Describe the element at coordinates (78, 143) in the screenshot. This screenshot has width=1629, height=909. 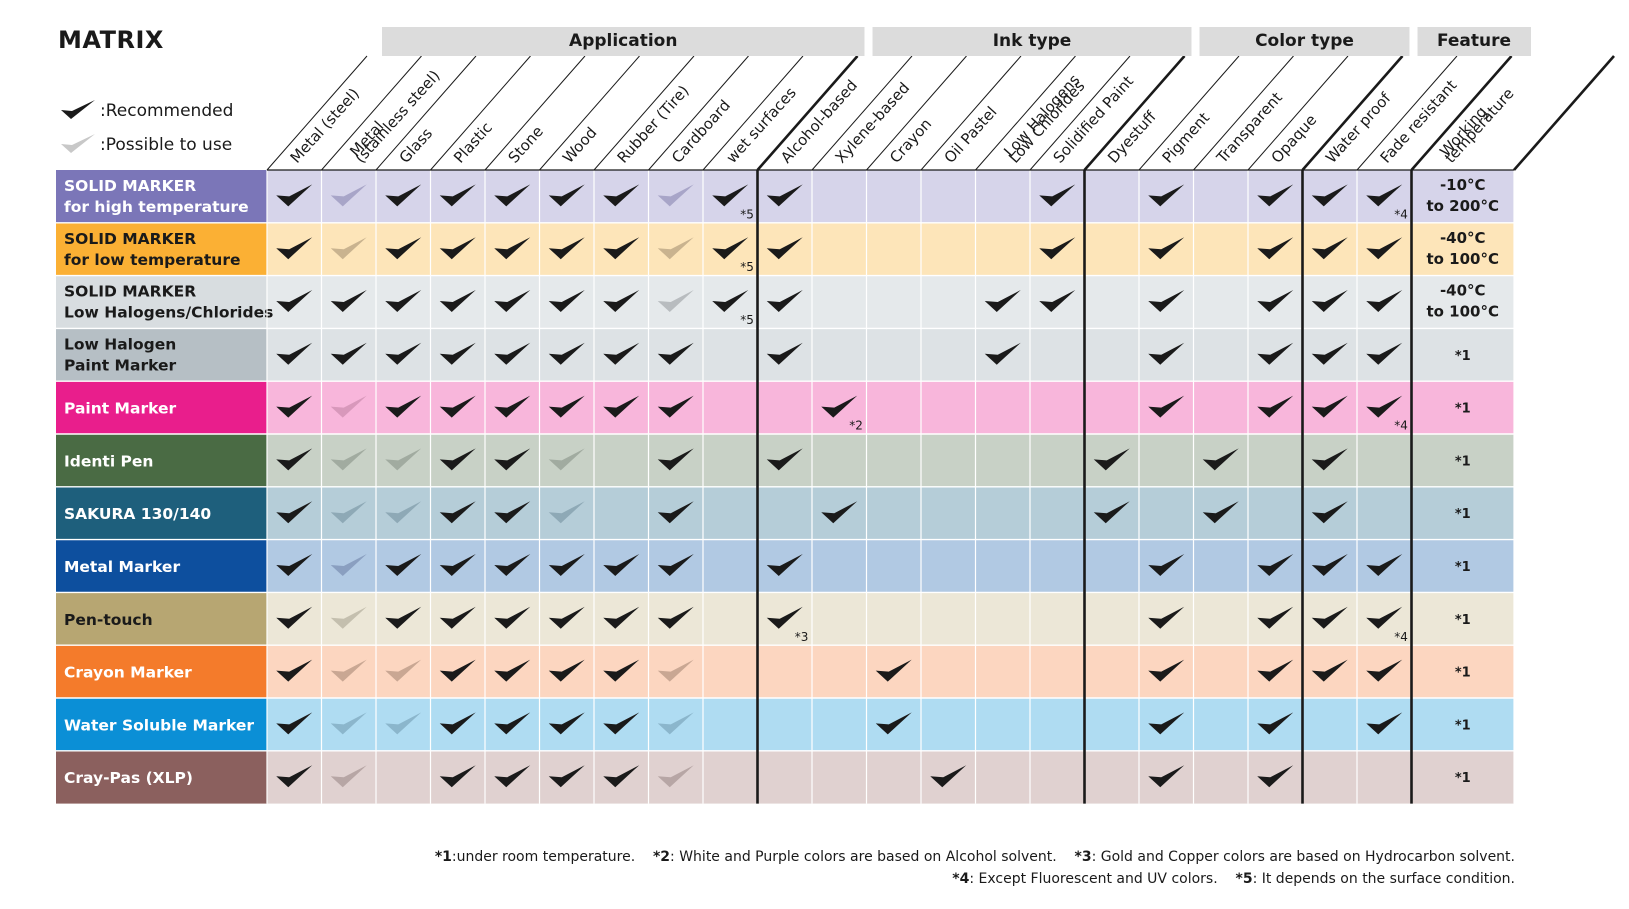
I see `check-light-icon` at that location.